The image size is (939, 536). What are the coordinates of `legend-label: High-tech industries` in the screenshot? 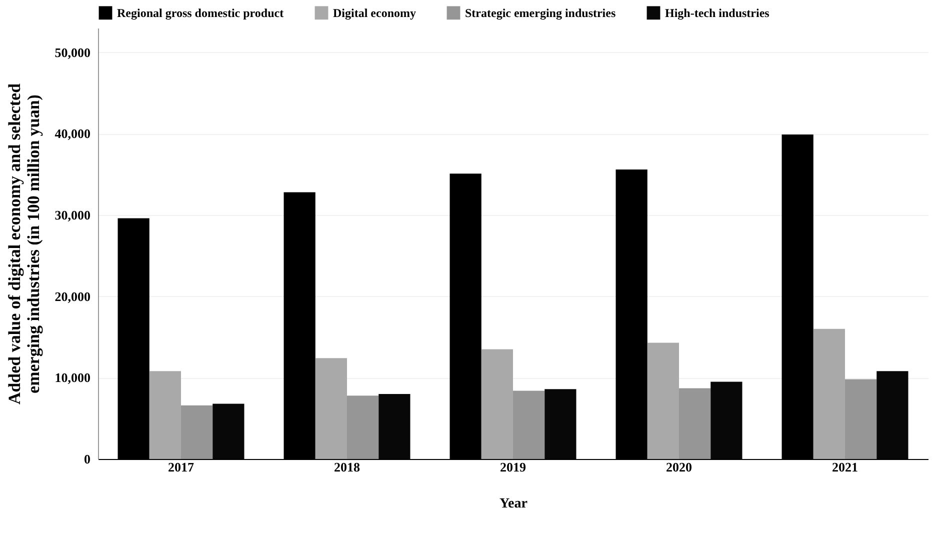 It's located at (717, 13).